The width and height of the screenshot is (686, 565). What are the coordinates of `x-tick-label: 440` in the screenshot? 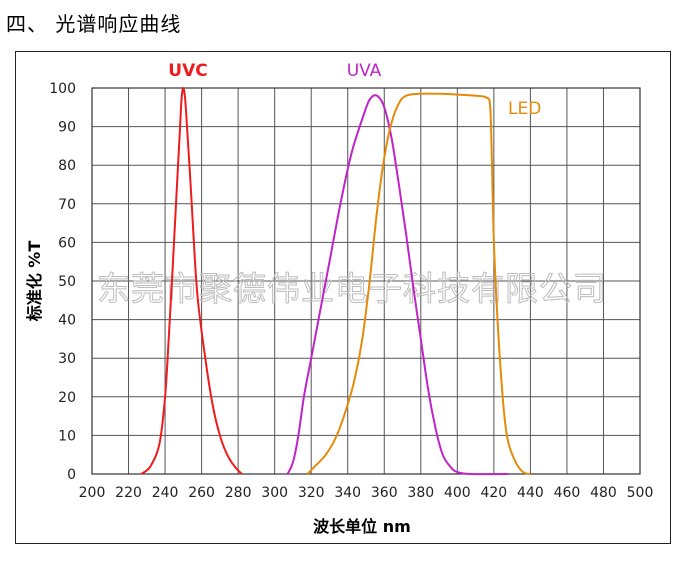 It's located at (530, 493).